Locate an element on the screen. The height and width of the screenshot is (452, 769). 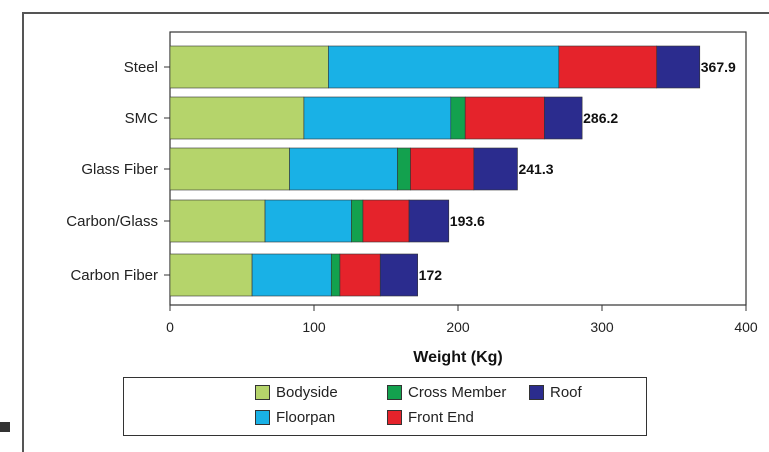
edge-mark is located at coordinates (5, 427).